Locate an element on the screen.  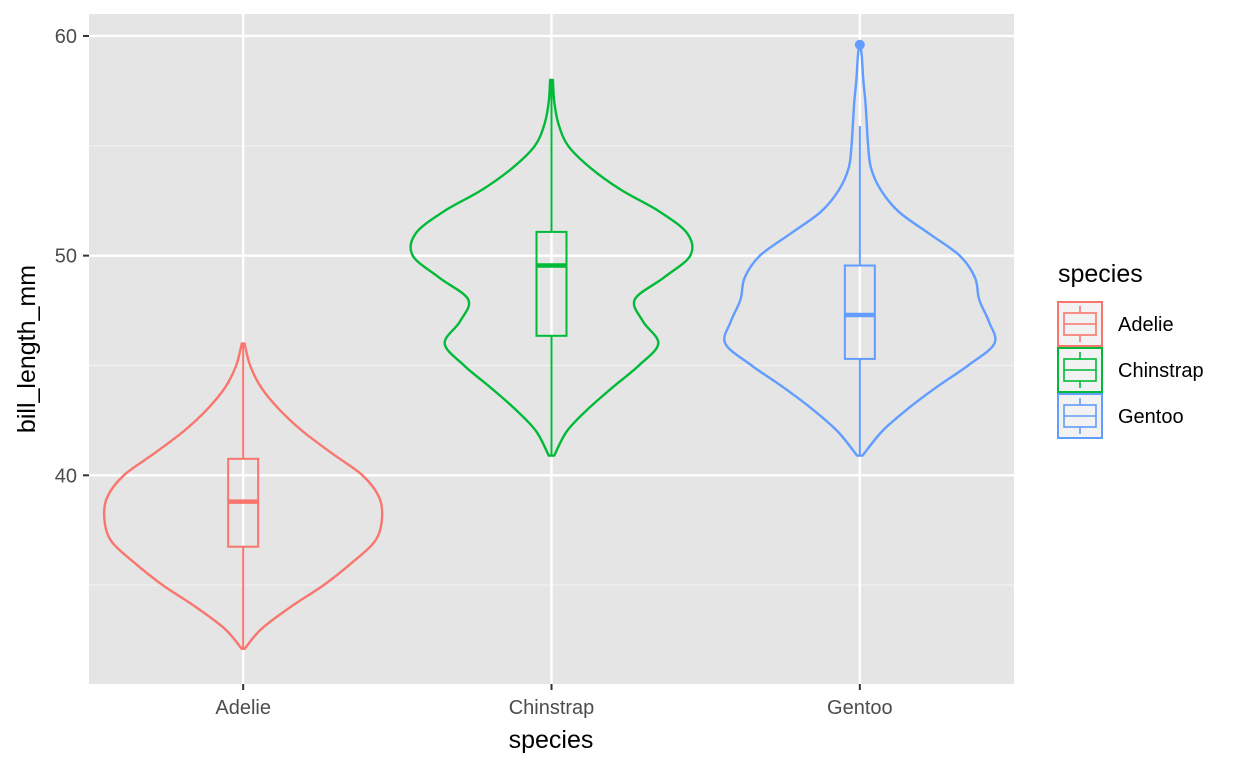
legend-label-adelie: Adelie is located at coordinates (1146, 325).